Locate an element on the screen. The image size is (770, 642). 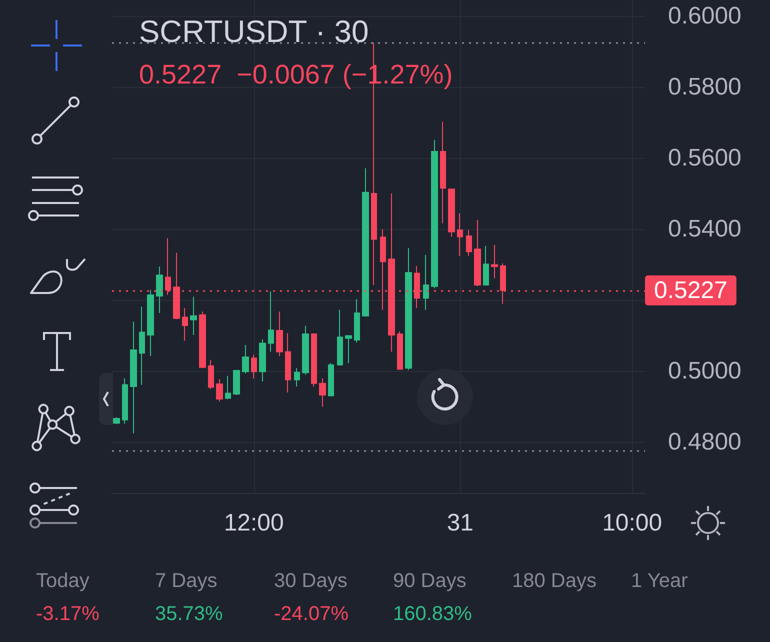
x-tick-label: 10:00 is located at coordinates (632, 523).